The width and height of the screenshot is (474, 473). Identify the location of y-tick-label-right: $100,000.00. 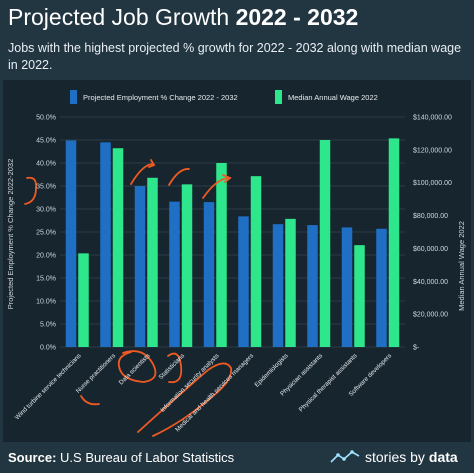
(432, 183).